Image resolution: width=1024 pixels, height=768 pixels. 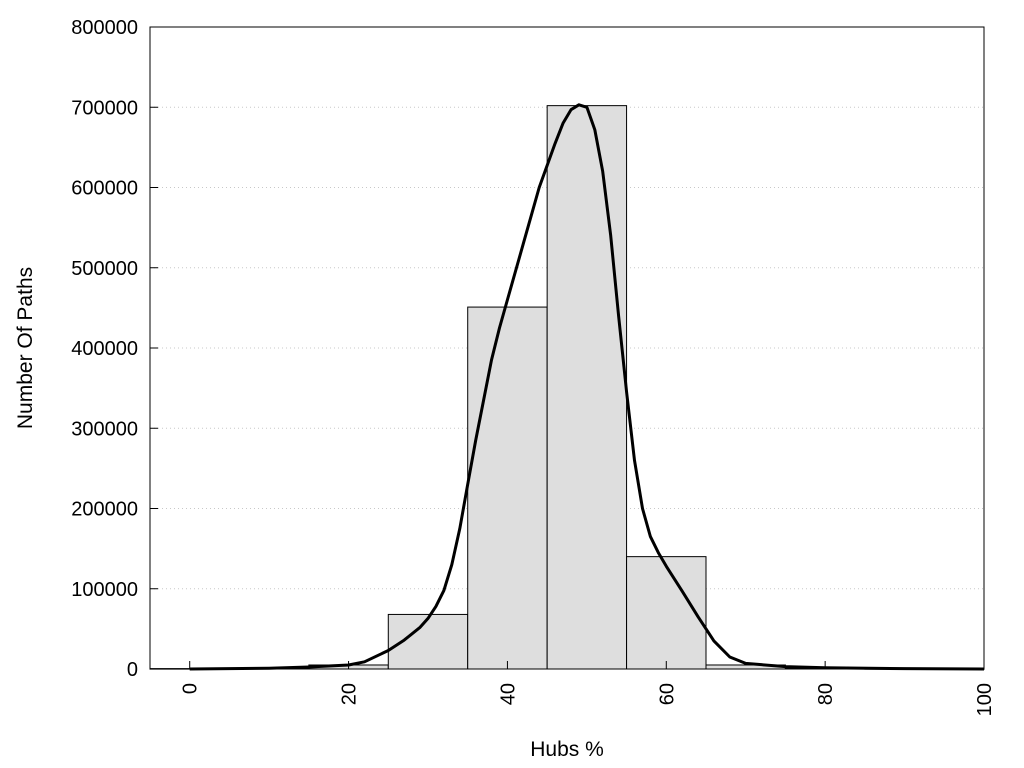 I want to click on x-tick-label: 20, so click(x=350, y=694).